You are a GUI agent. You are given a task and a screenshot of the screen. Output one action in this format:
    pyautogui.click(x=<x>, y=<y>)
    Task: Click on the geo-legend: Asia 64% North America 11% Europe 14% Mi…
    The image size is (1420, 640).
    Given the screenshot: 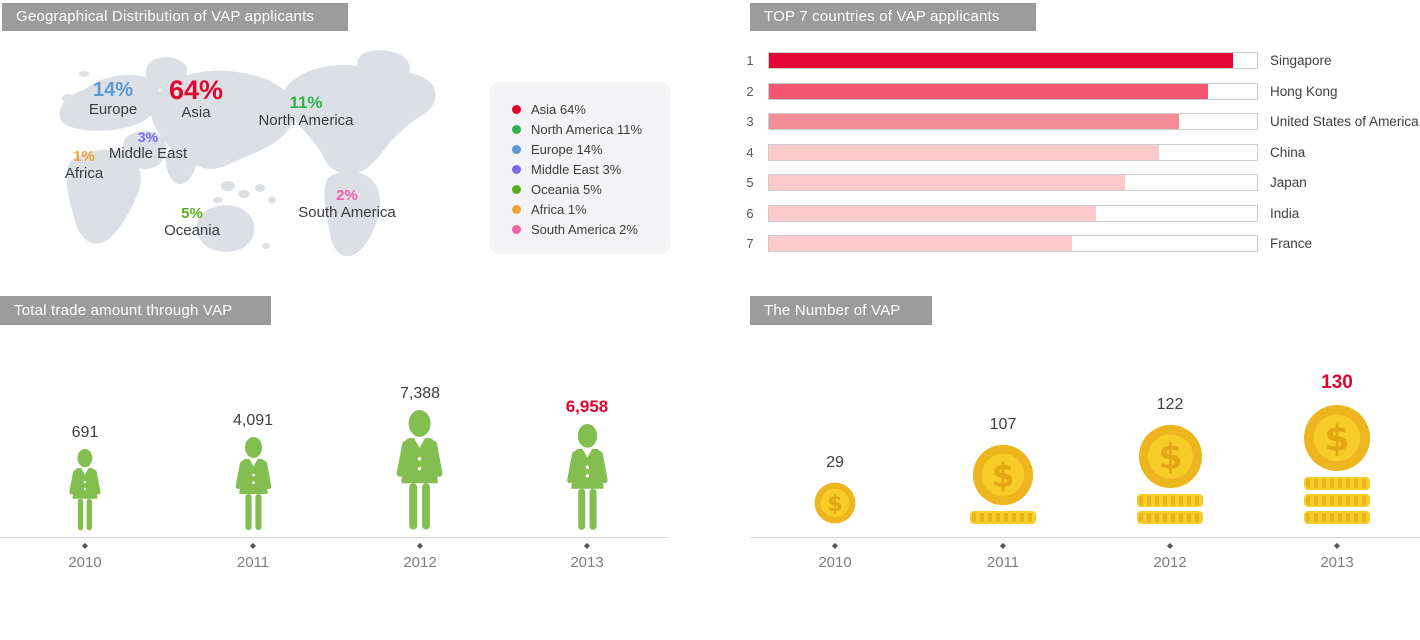 What is the action you would take?
    pyautogui.click(x=580, y=168)
    